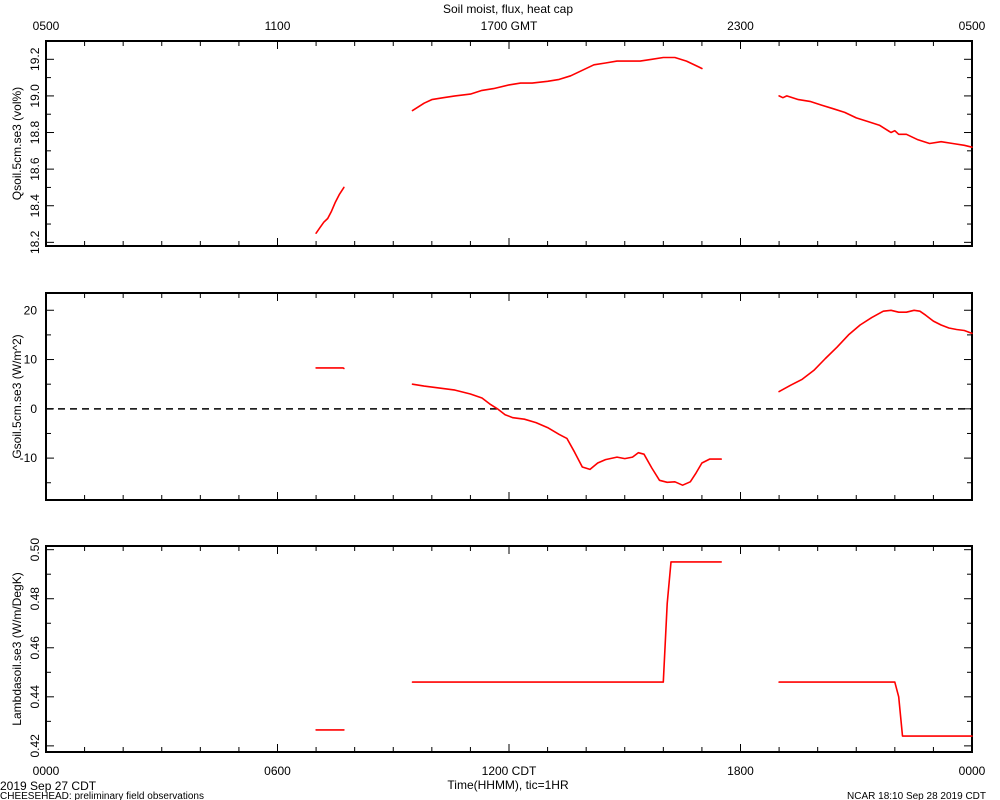 Image resolution: width=1000 pixels, height=800 pixels. I want to click on y-tick-label: 19.0, so click(35, 96).